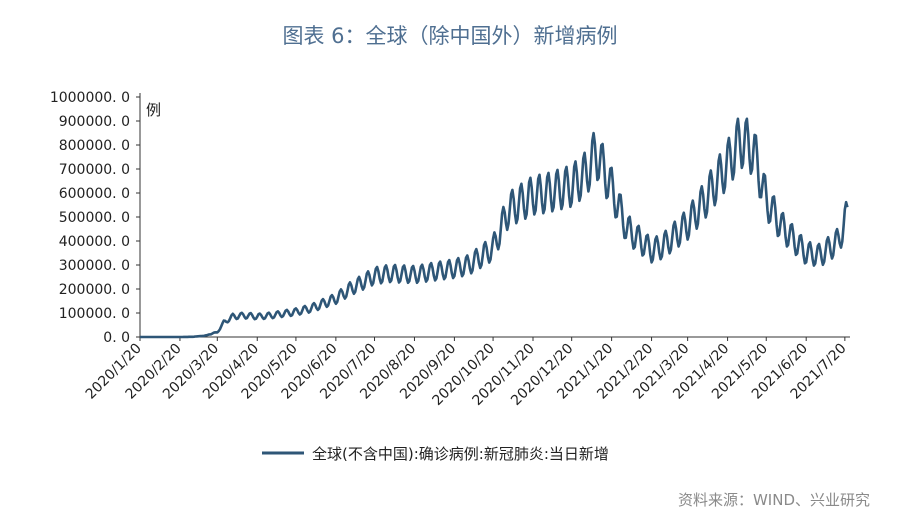  What do you see at coordinates (94, 266) in the screenshot?
I see `y-tick-label: 300000. 0` at bounding box center [94, 266].